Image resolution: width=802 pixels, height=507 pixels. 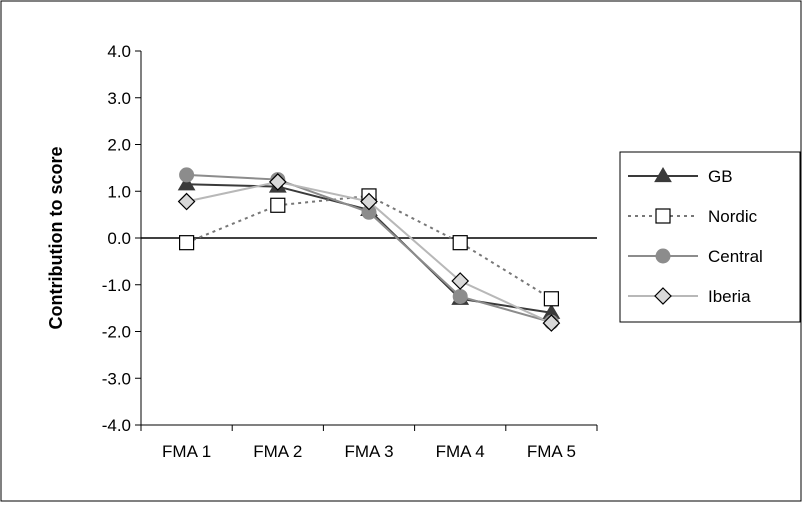 I want to click on legend: GB Nordic Central Iberia, so click(x=710, y=237).